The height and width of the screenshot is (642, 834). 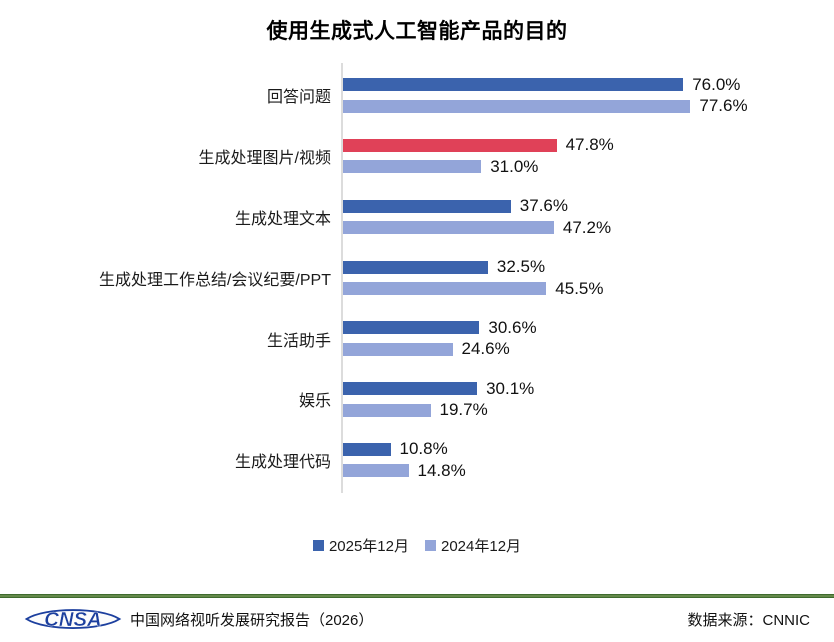 I want to click on chart-row: 娱乐 30.1% 19.7%, so click(x=417, y=399).